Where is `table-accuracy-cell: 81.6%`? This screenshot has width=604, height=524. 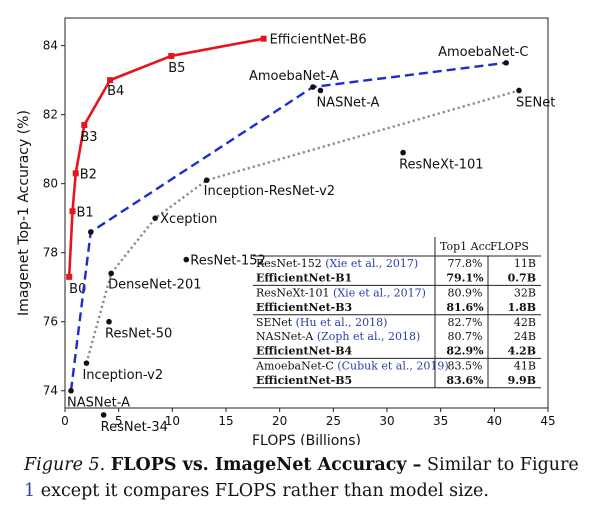 table-accuracy-cell: 81.6% is located at coordinates (465, 307).